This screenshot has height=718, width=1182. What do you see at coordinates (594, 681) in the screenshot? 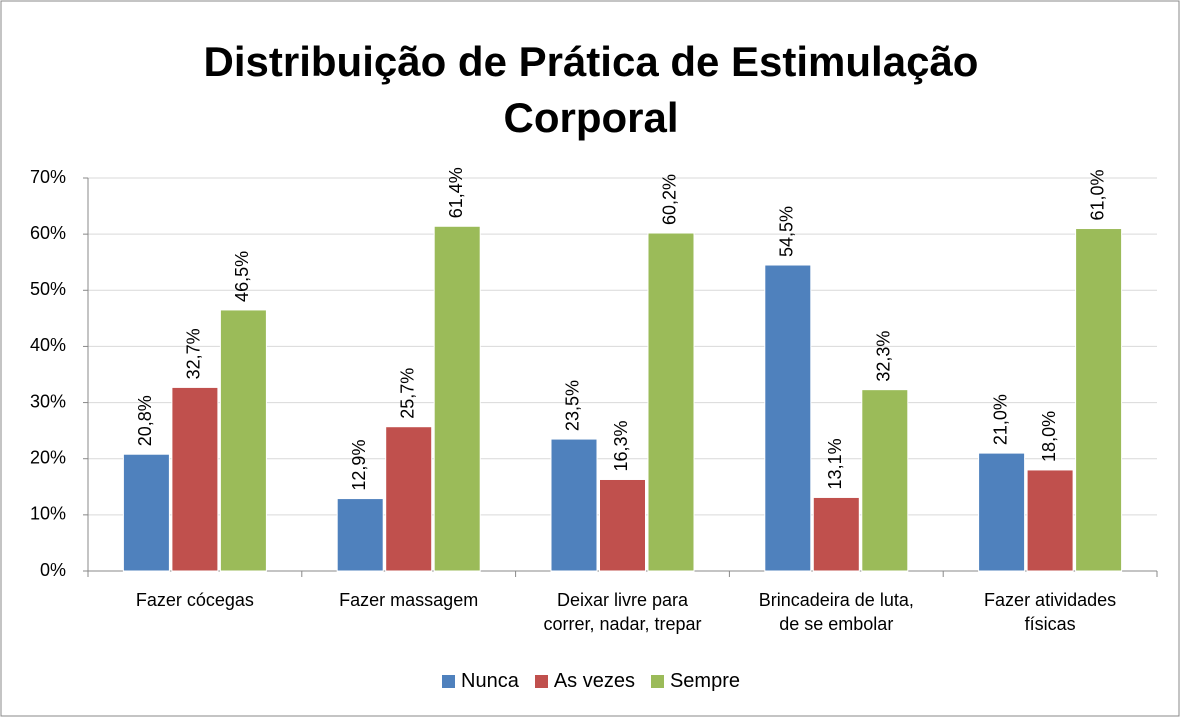
I see `legend-label: As vezes` at bounding box center [594, 681].